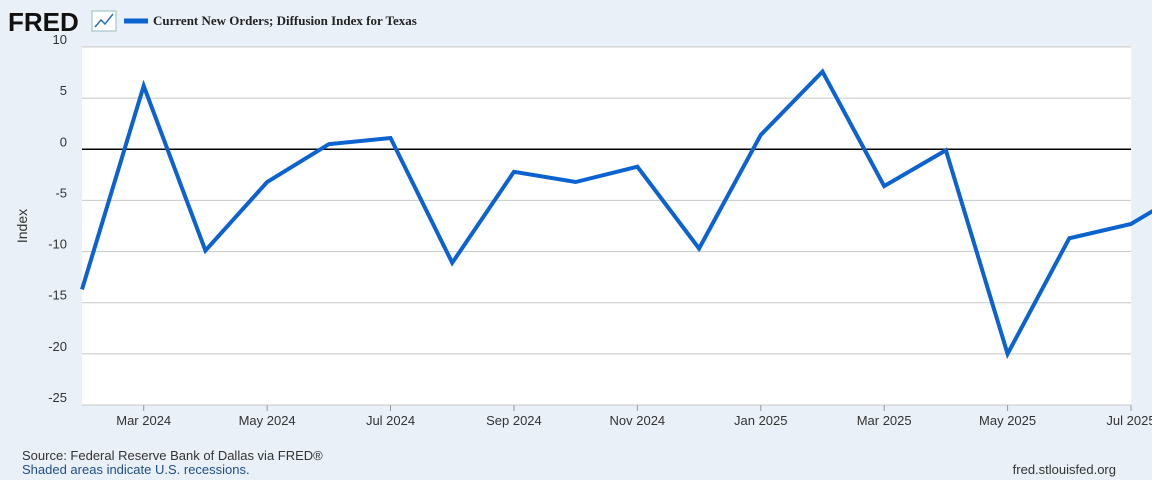  I want to click on y-tick-label: -20, so click(57, 346).